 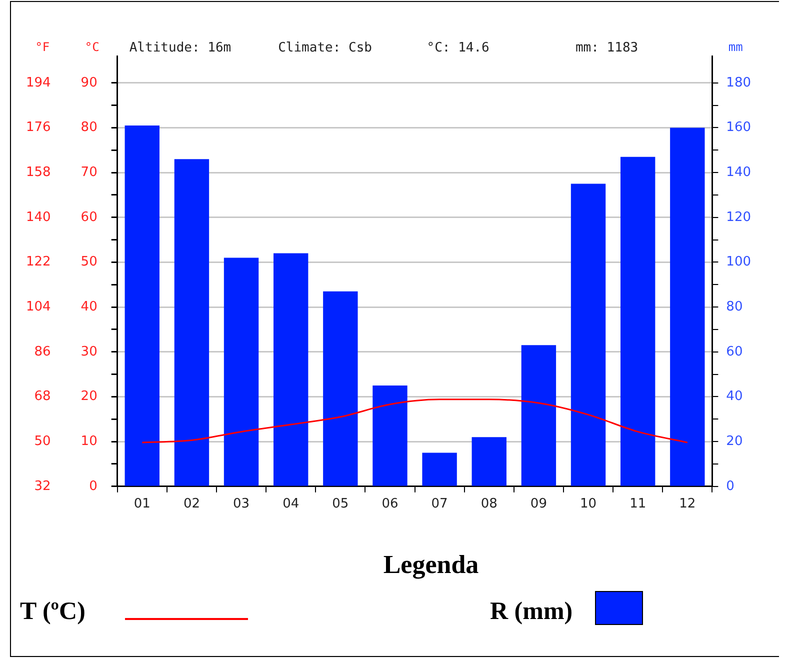 I want to click on y-tick-label: 80, so click(x=89, y=128).